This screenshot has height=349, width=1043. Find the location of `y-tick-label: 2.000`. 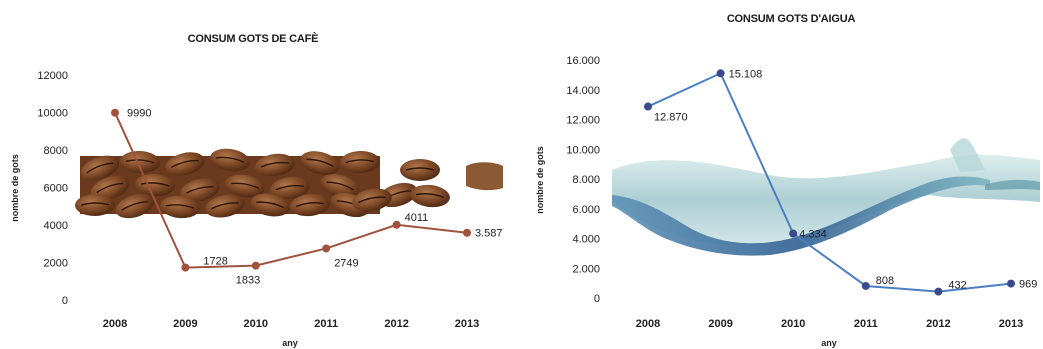

y-tick-label: 2.000 is located at coordinates (586, 269).